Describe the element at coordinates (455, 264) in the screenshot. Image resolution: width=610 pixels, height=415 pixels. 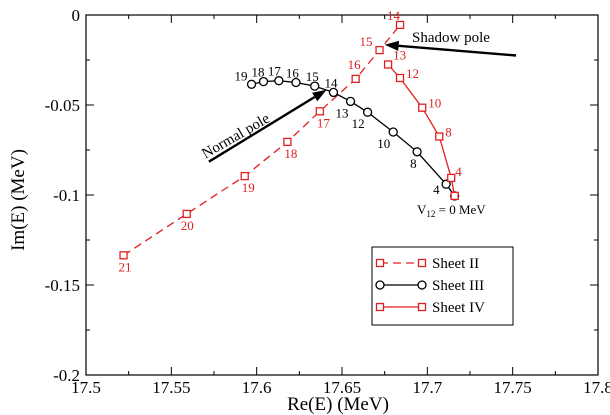
I see `legend-label: Sheet II` at that location.